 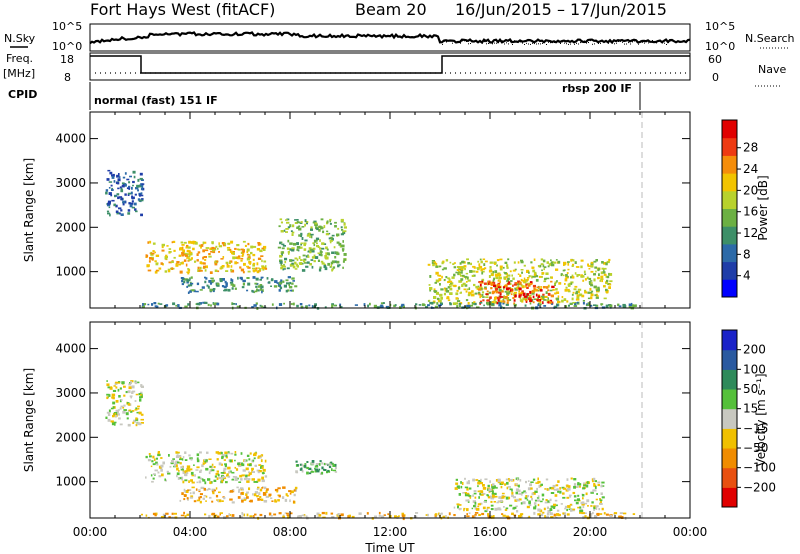 What do you see at coordinates (561, 9) in the screenshot?
I see `date-range: 16/Jun/2015 – 17/Jun/2015` at bounding box center [561, 9].